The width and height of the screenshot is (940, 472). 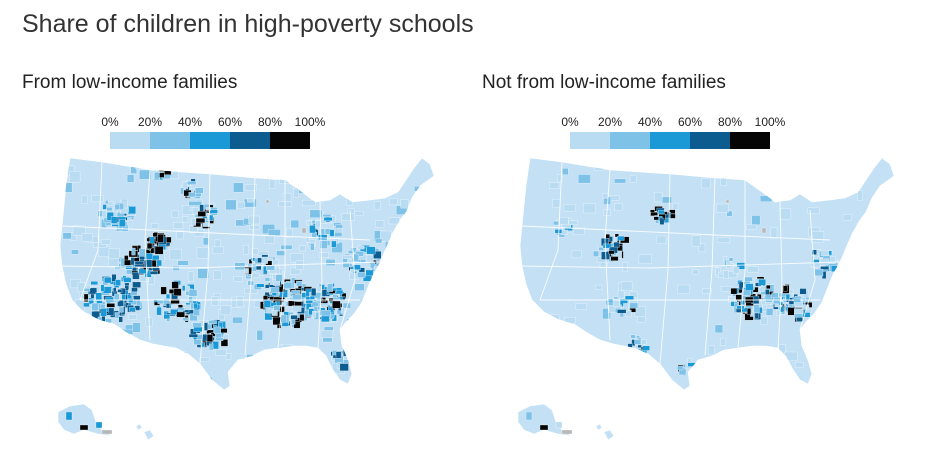 What do you see at coordinates (110, 122) in the screenshot?
I see `legend-tick-0: 0%` at bounding box center [110, 122].